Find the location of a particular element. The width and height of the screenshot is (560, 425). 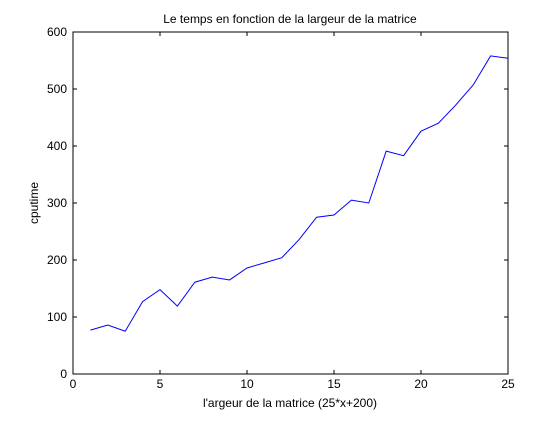

y-tick-label: 400 is located at coordinates (57, 146).